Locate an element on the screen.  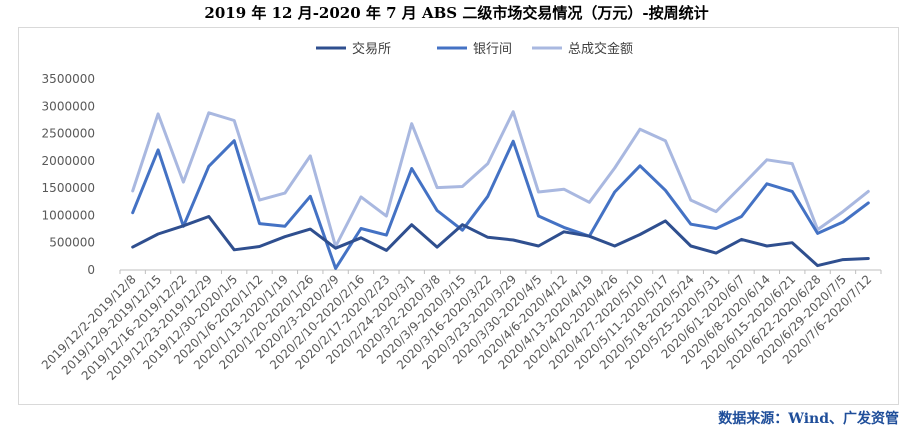
source-note: 数据来源：Wind、广发资管 is located at coordinates (808, 419).